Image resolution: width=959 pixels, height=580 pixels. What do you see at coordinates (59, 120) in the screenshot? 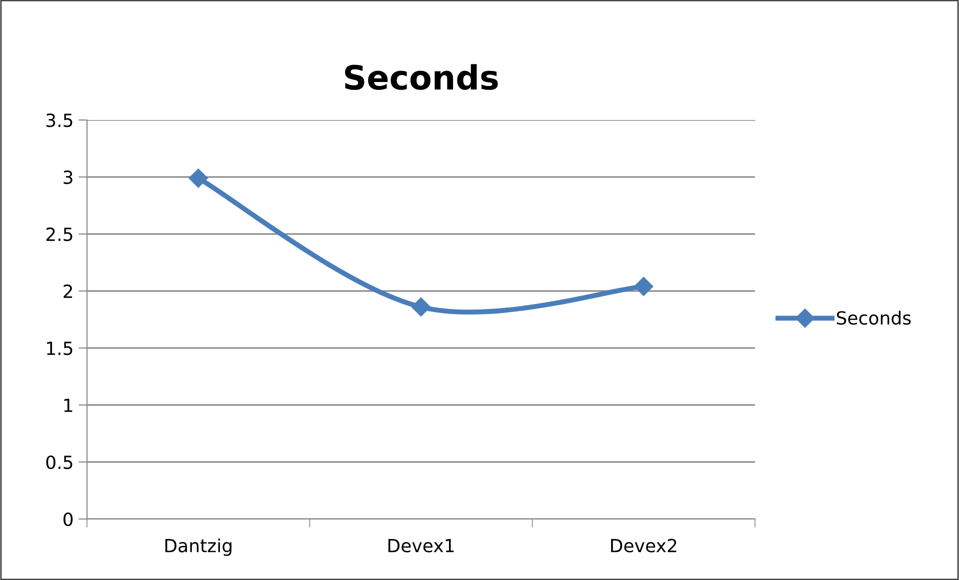
I see `y-tick-label: 3.5` at bounding box center [59, 120].